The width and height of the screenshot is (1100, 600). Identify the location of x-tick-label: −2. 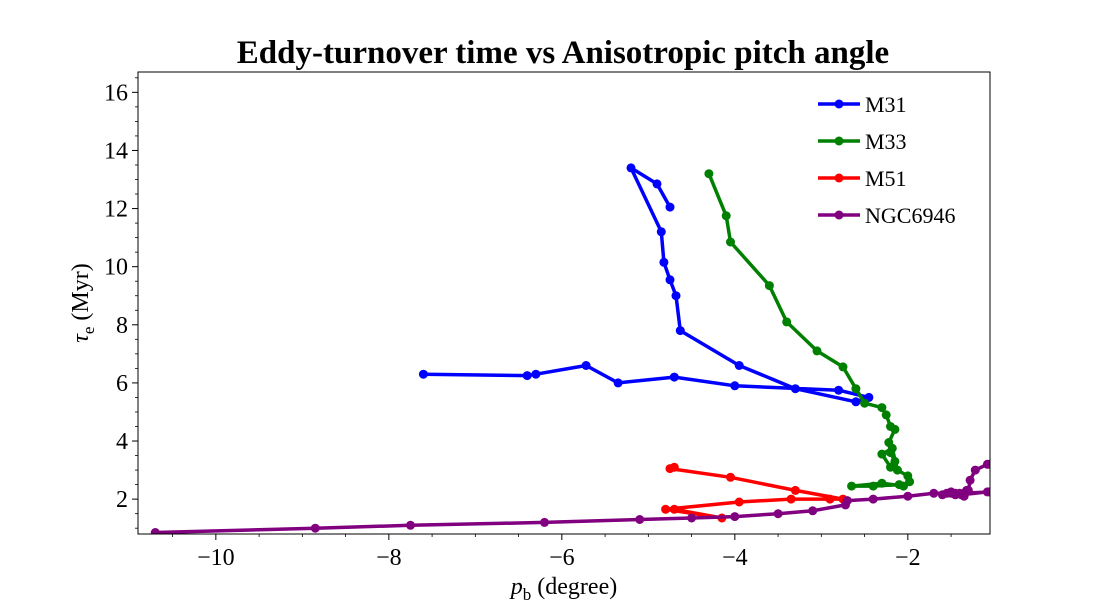
(908, 558).